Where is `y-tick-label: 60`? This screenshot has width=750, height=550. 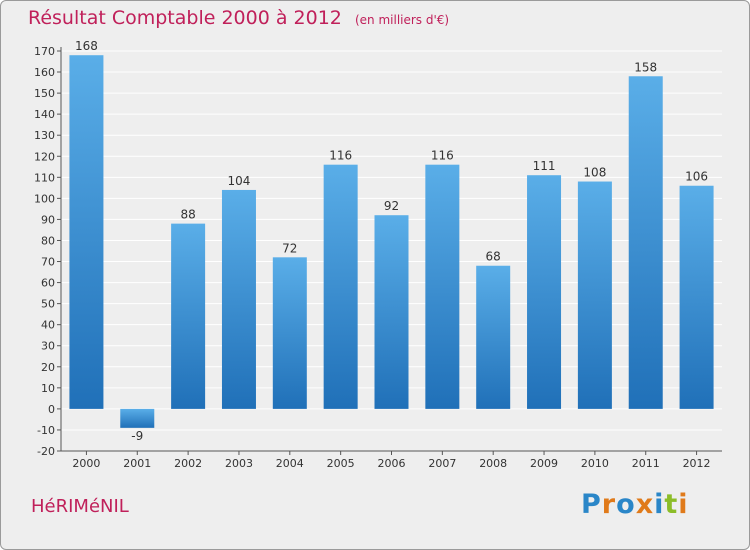 y-tick-label: 60 is located at coordinates (48, 283).